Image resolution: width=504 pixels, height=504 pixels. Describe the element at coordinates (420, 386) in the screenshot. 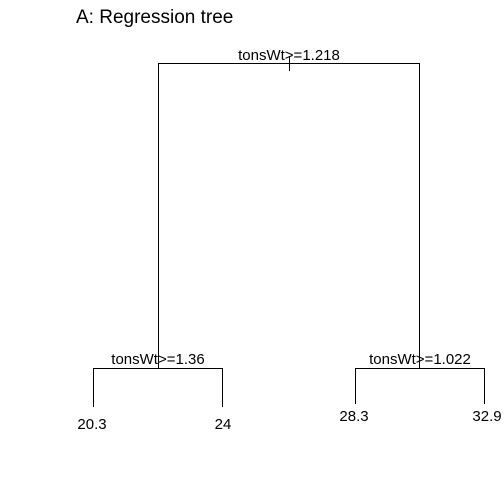

I see `right-split-edges` at that location.